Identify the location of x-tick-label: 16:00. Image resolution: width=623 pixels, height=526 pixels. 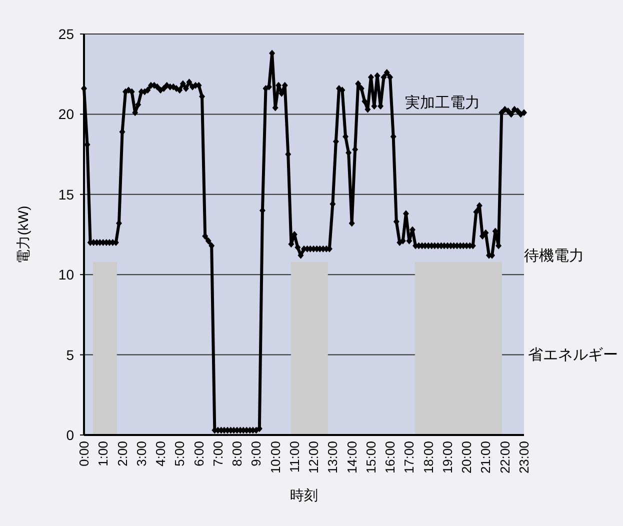
(390, 457).